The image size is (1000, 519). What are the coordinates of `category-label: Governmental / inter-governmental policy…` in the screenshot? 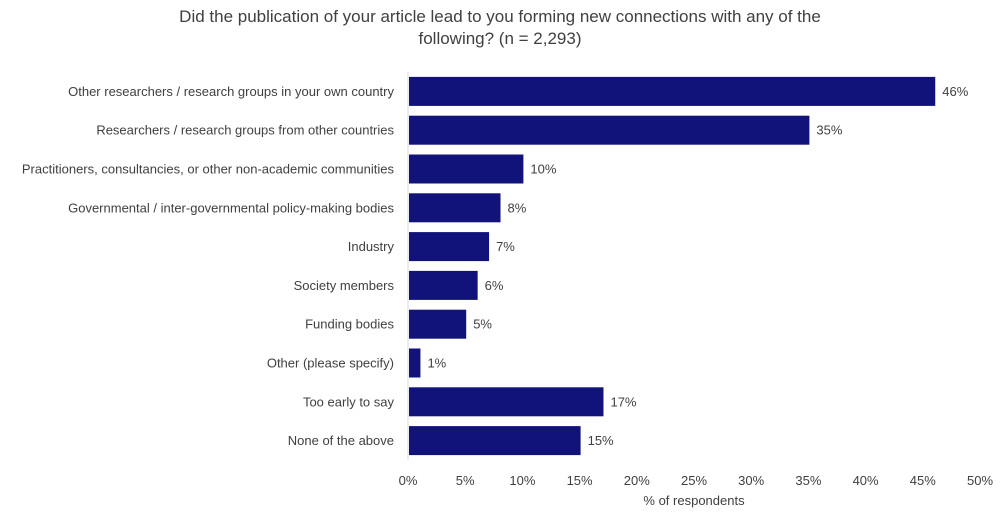 It's located at (231, 207).